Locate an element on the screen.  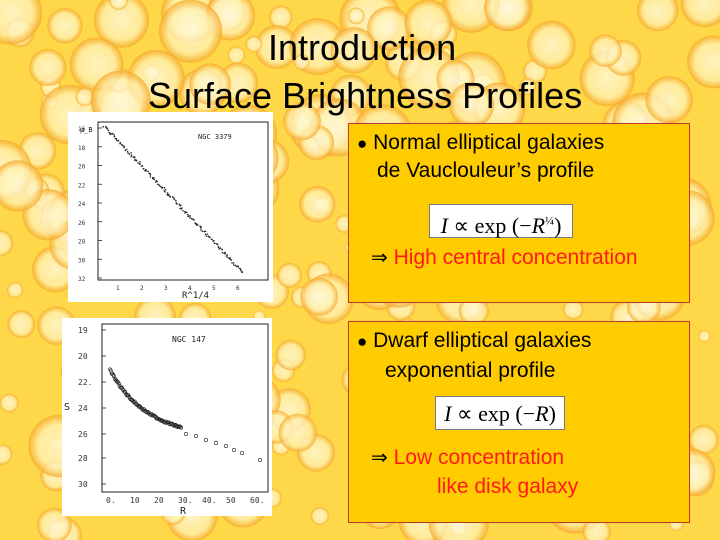
formula-exponential-text: I ∝ exp (−R) is located at coordinates (500, 413).